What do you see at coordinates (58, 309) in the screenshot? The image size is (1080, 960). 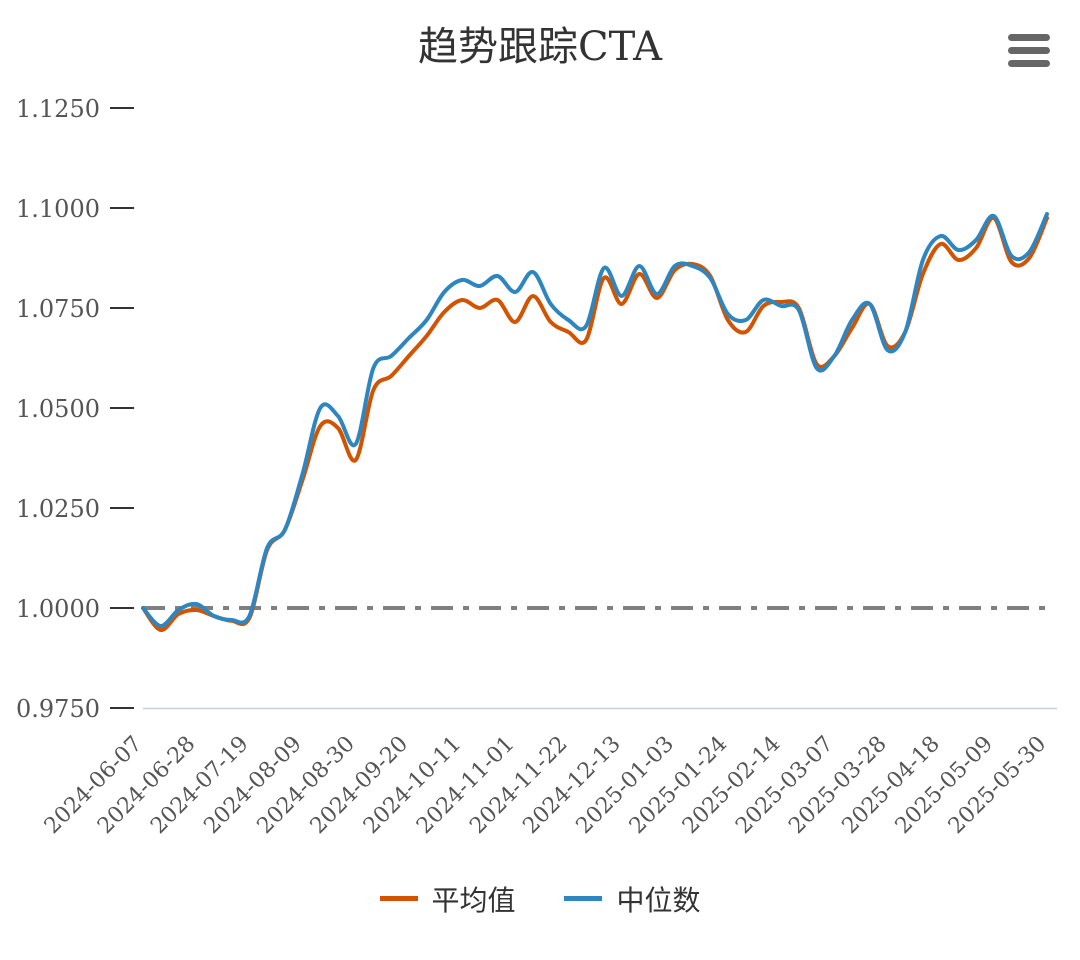 I see `y-tick-label: 1.0750` at bounding box center [58, 309].